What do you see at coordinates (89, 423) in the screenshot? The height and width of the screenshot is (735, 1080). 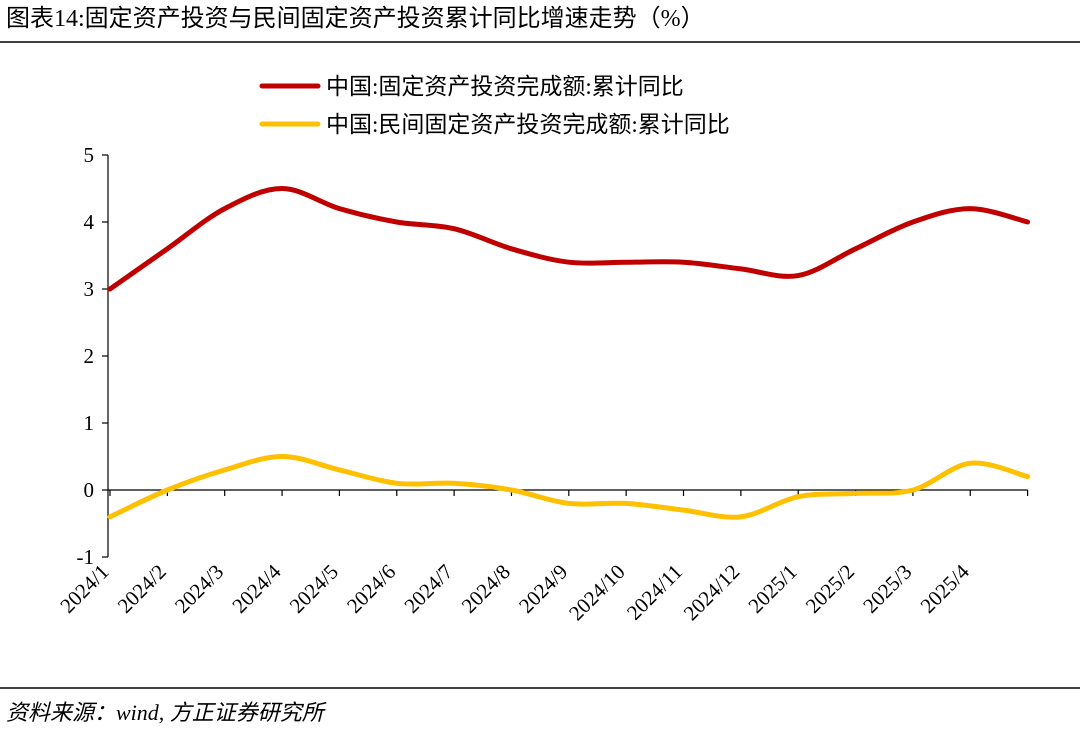 I see `y-tick-label: 1` at bounding box center [89, 423].